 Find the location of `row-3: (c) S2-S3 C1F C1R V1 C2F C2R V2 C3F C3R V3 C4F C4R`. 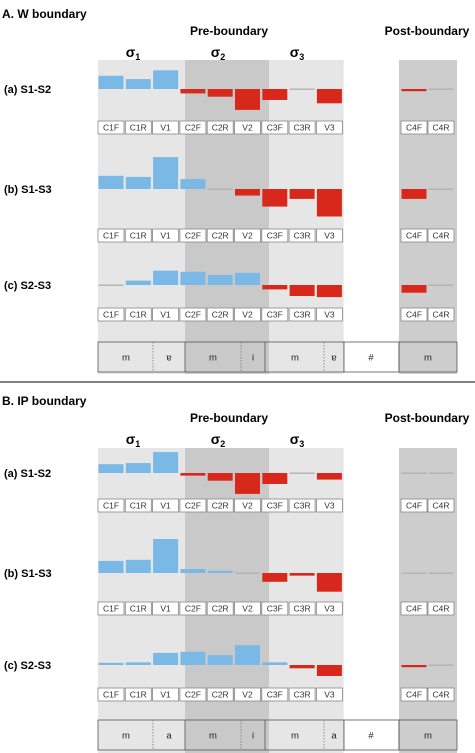

row-3: (c) S2-S3 C1F C1R V1 C2F C2R V2 C3F C3R V3 C4F C4R is located at coordinates (229, 673).